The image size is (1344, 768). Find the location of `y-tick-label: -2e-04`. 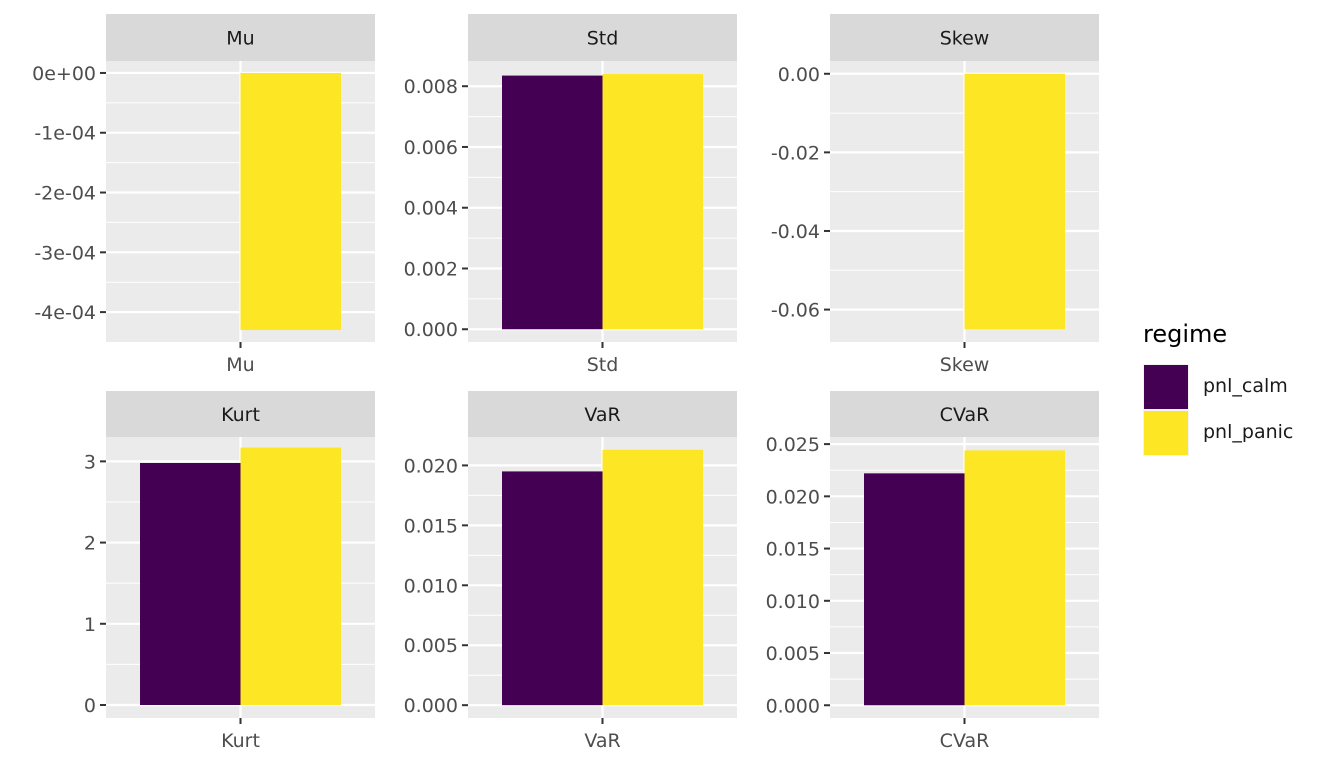

y-tick-label: -2e-04 is located at coordinates (65, 194).